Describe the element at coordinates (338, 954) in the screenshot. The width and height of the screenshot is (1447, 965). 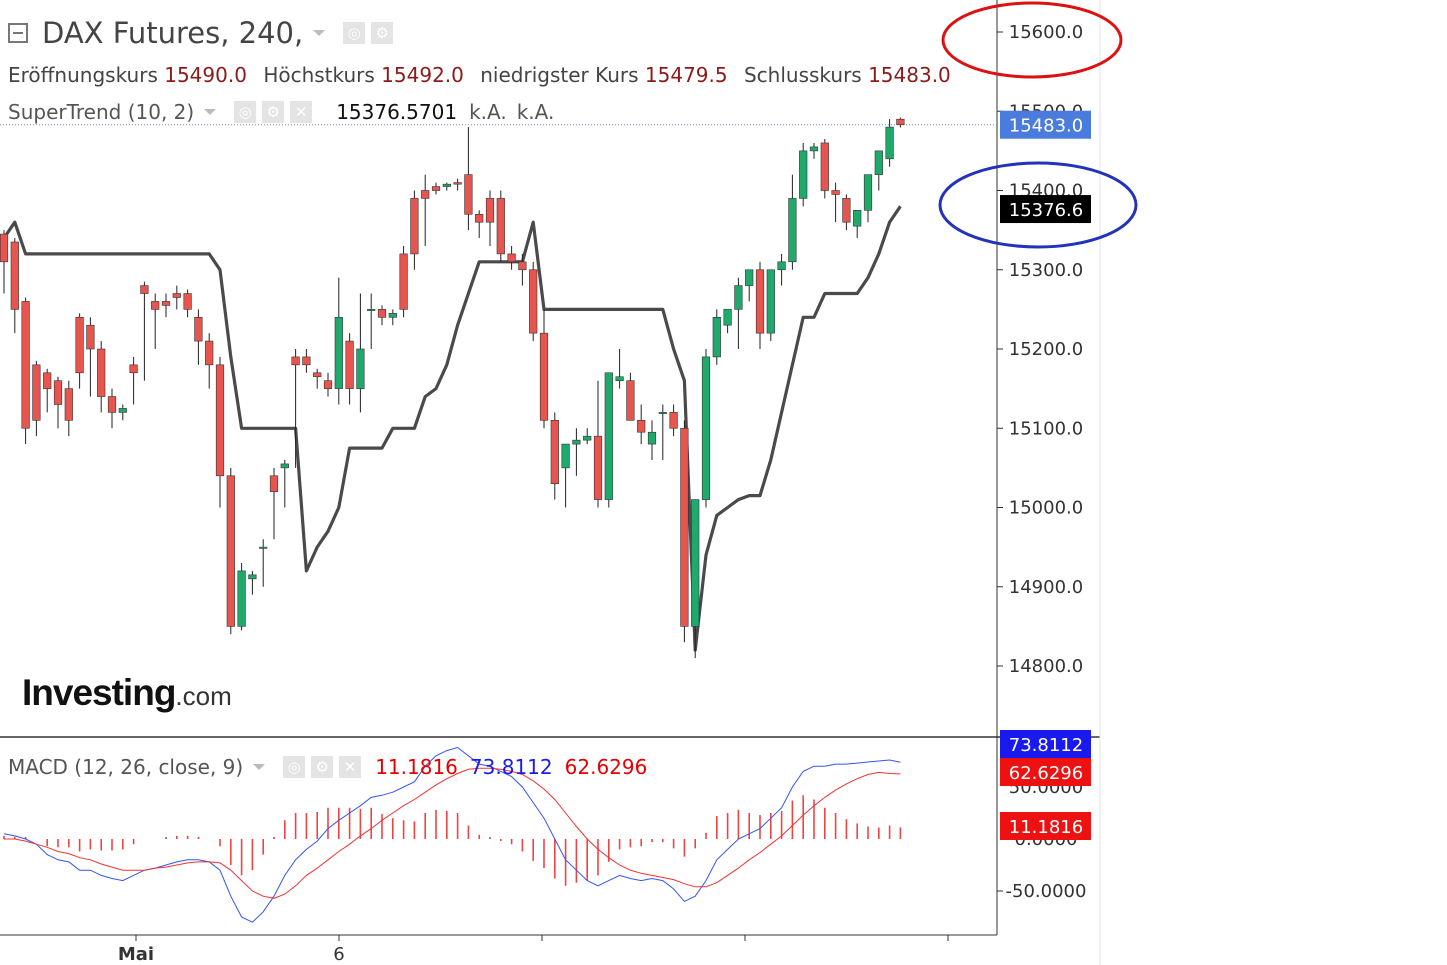
I see `time-label: 6` at that location.